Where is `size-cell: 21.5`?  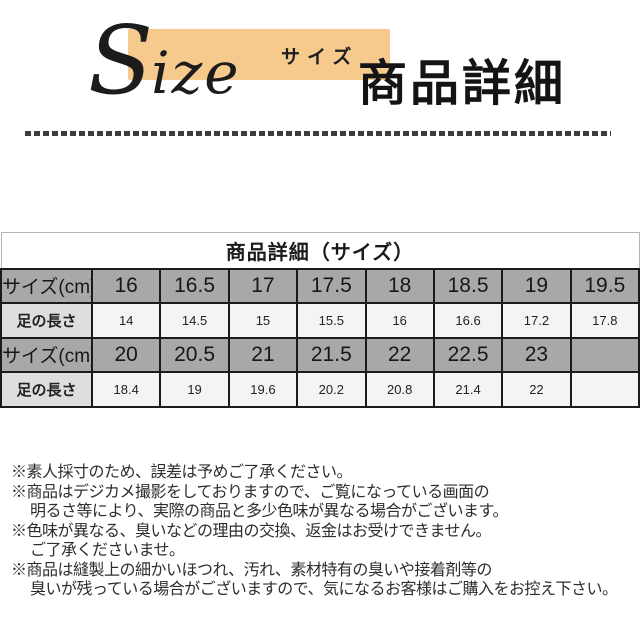
size-cell: 21.5 is located at coordinates (331, 354).